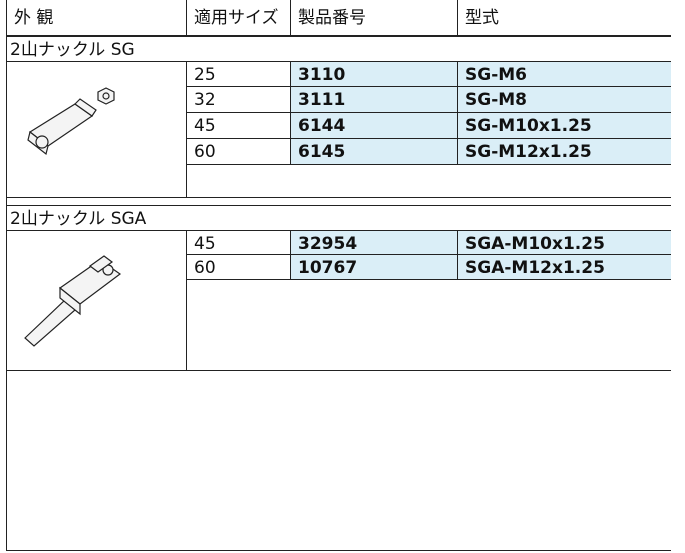 The height and width of the screenshot is (553, 685). I want to click on column-header: 型式, so click(482, 18).